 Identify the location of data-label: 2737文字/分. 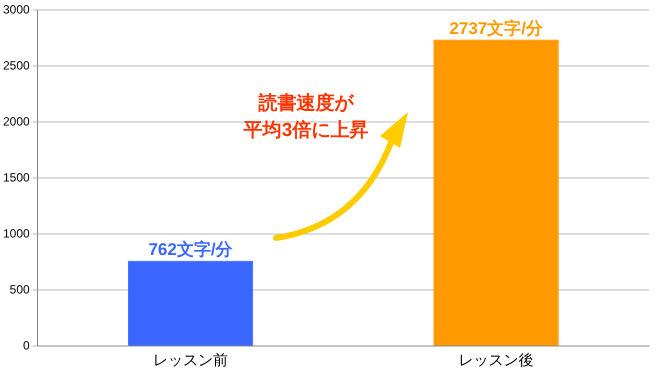
(496, 28).